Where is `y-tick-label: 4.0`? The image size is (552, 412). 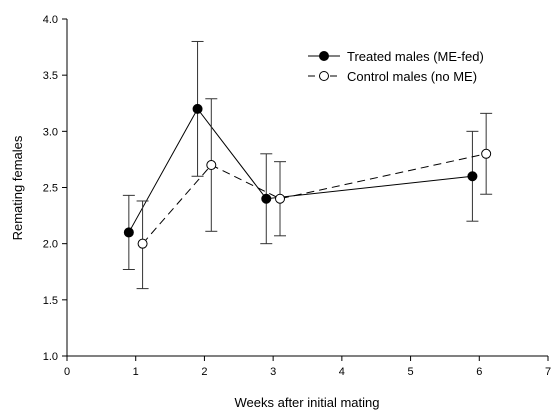 y-tick-label: 4.0 is located at coordinates (50, 20).